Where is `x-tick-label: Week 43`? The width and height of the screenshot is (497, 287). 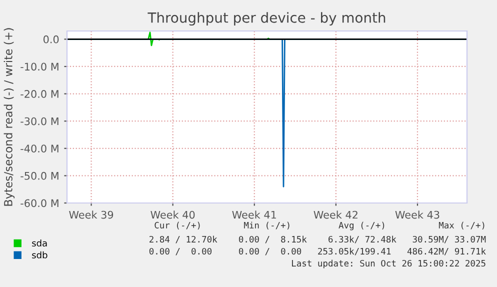
x-tick-label: Week 43 is located at coordinates (417, 214).